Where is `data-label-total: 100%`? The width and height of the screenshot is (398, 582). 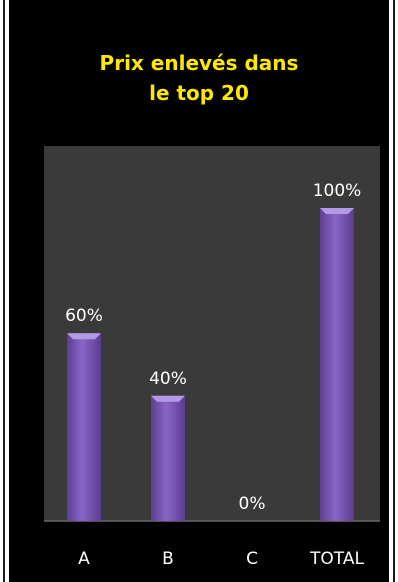
data-label-total: 100% is located at coordinates (337, 191).